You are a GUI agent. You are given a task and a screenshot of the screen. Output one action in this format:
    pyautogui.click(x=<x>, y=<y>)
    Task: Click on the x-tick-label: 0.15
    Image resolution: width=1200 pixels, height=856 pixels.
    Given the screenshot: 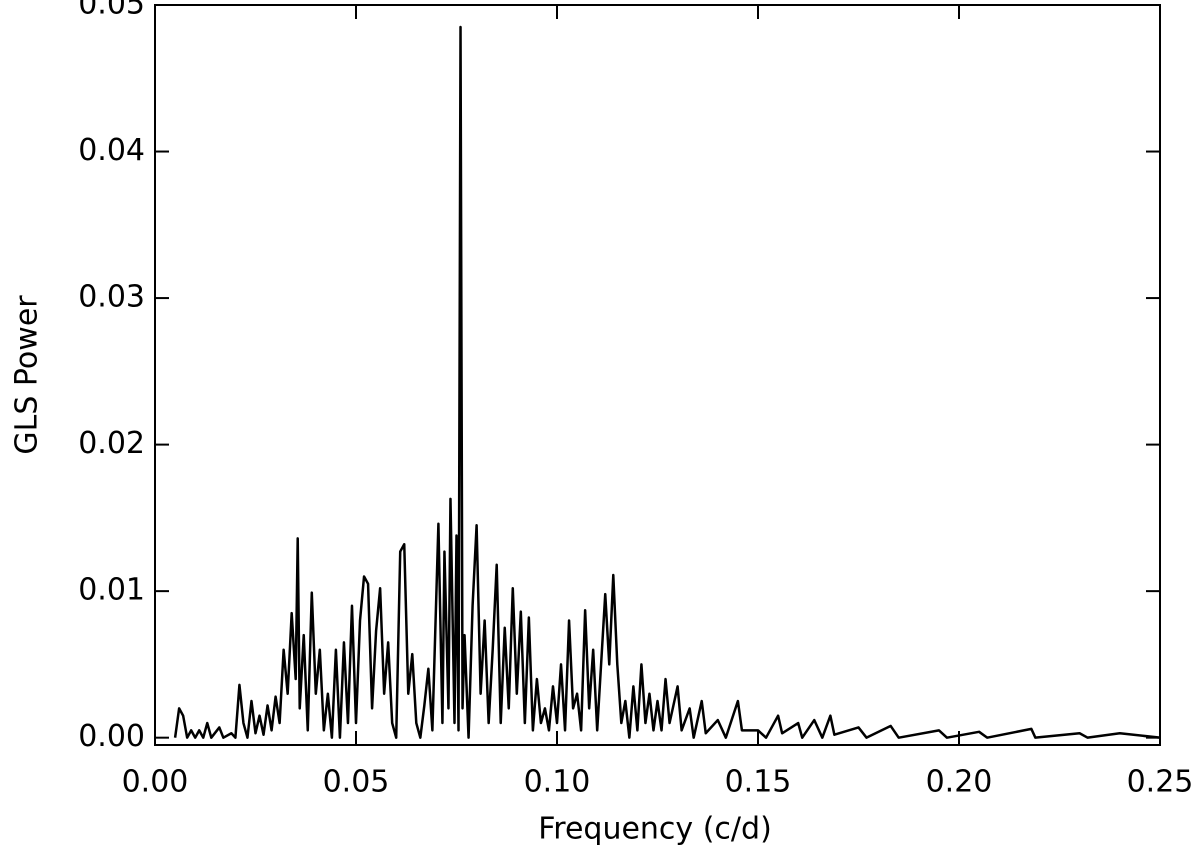 What is the action you would take?
    pyautogui.click(x=758, y=782)
    